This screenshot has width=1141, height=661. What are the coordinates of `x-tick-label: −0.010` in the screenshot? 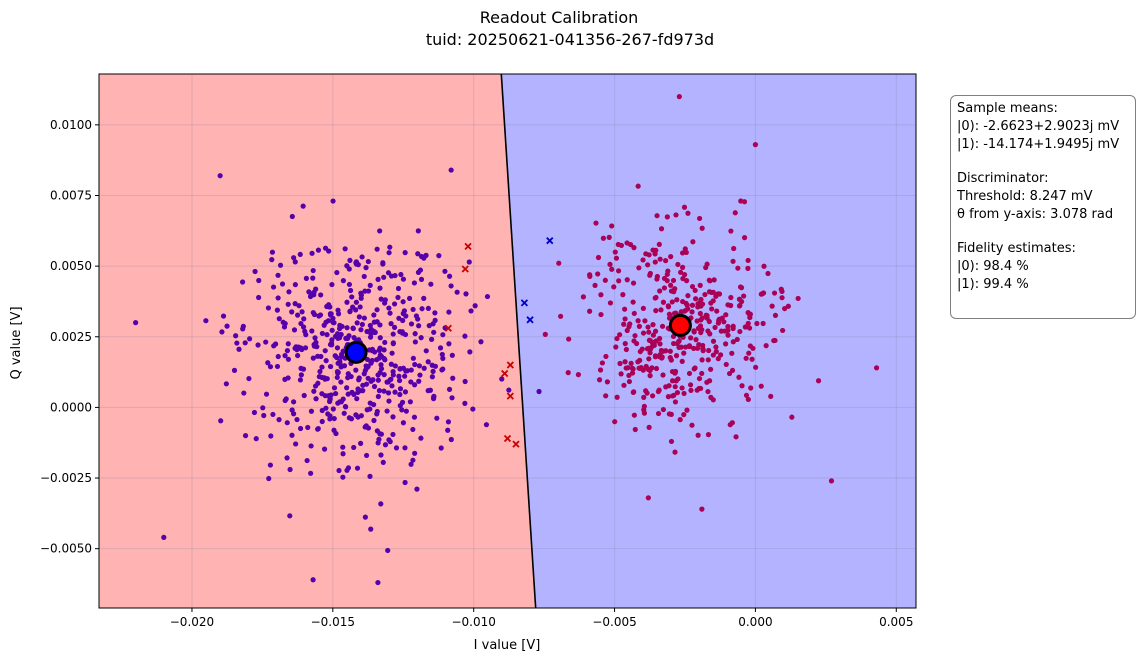 It's located at (473, 622).